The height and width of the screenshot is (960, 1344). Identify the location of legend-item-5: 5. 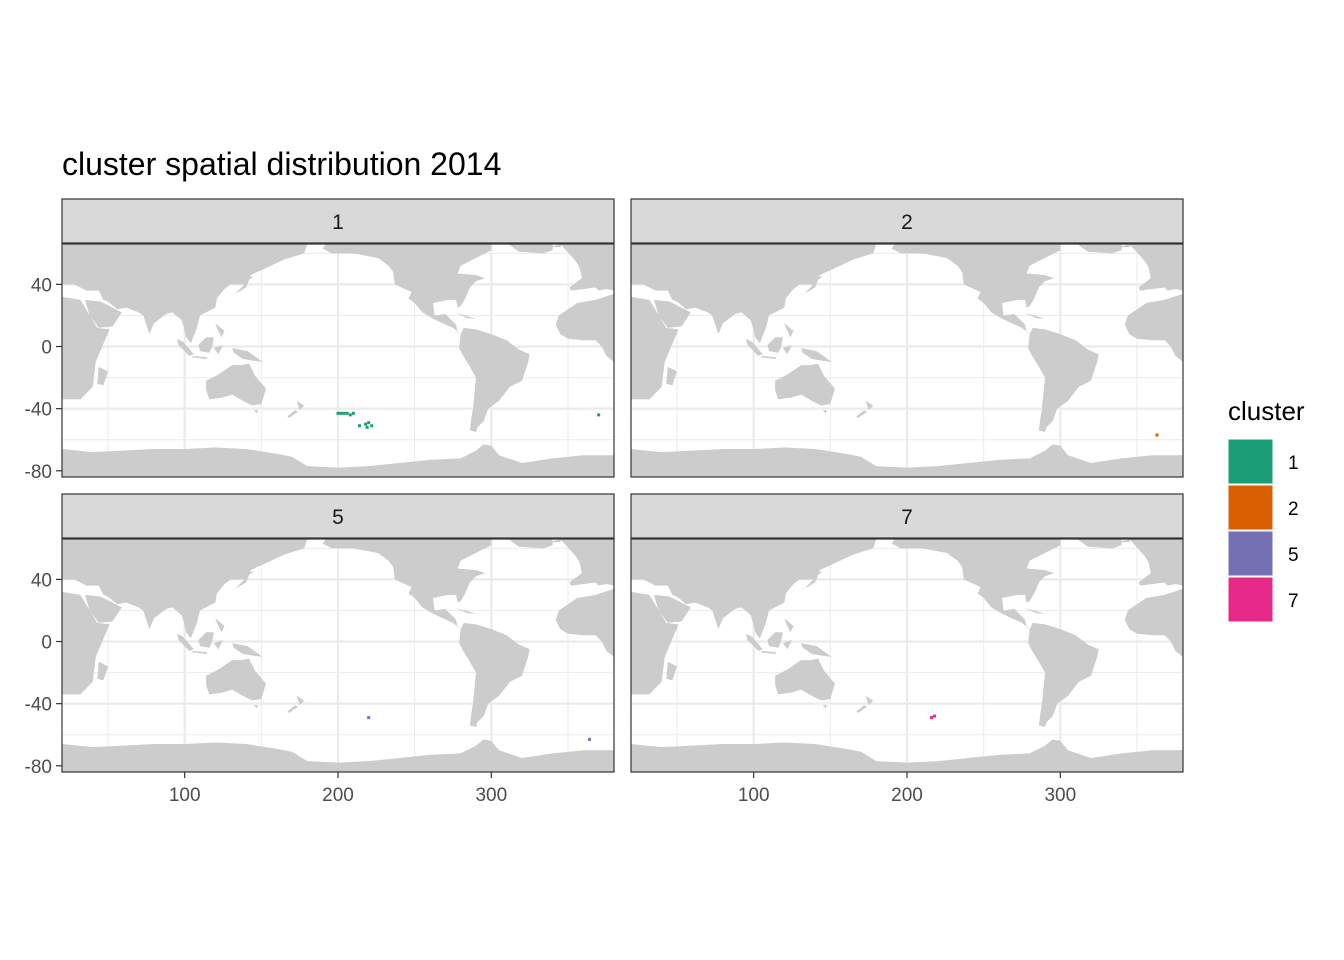
(1263, 553).